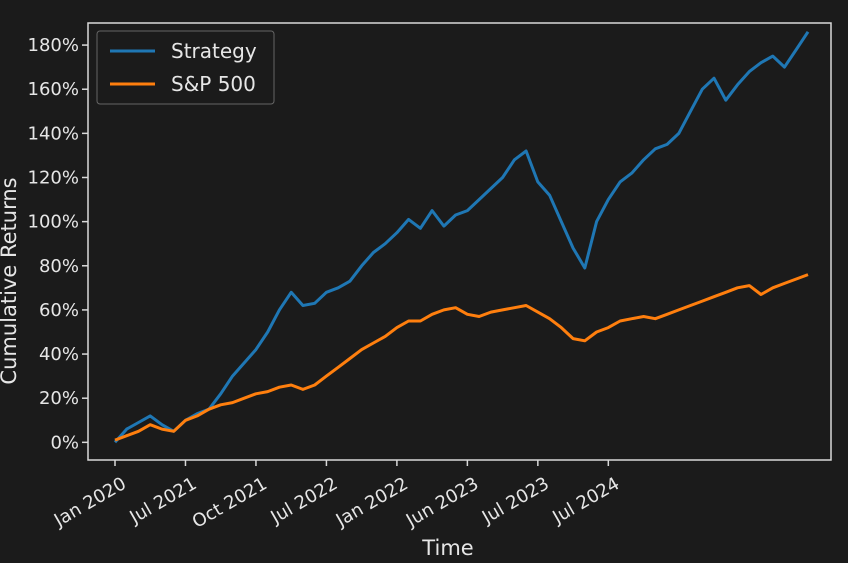  What do you see at coordinates (213, 84) in the screenshot?
I see `legend-label-sp500: S&P 500` at bounding box center [213, 84].